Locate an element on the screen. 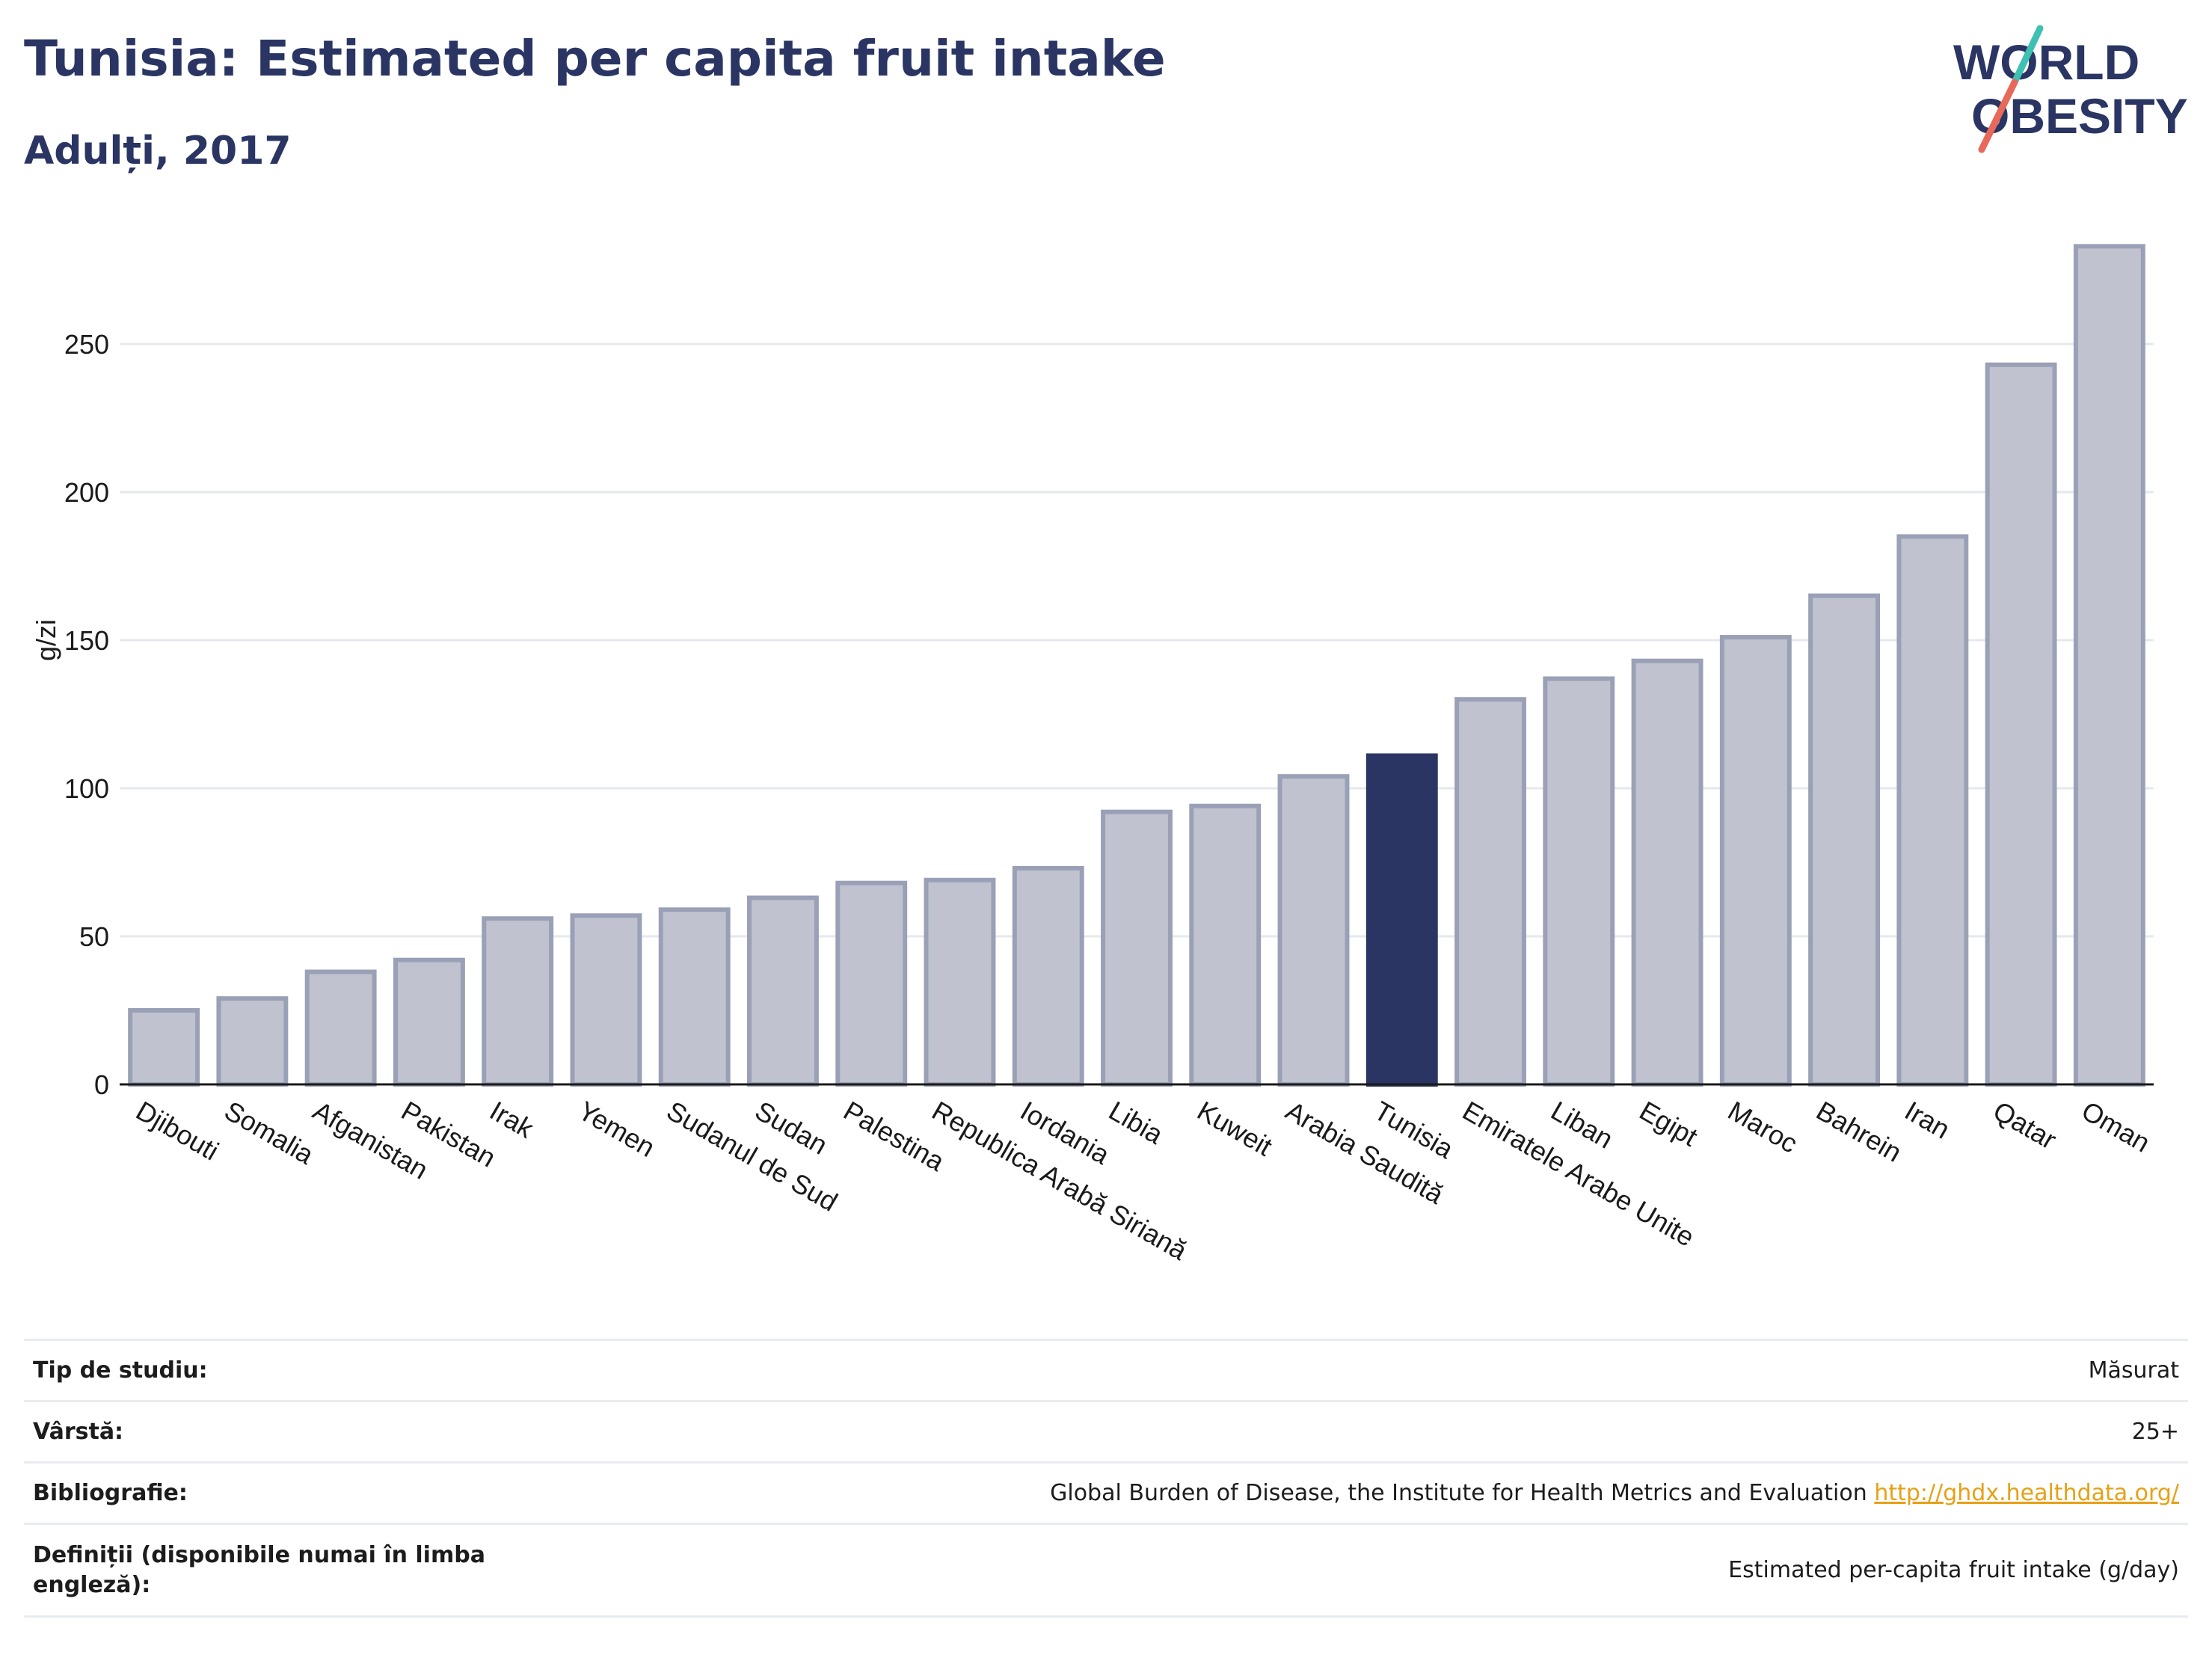 The image size is (2212, 1655). world-obesity-logo: WORLD OBESITY is located at coordinates (2070, 89).